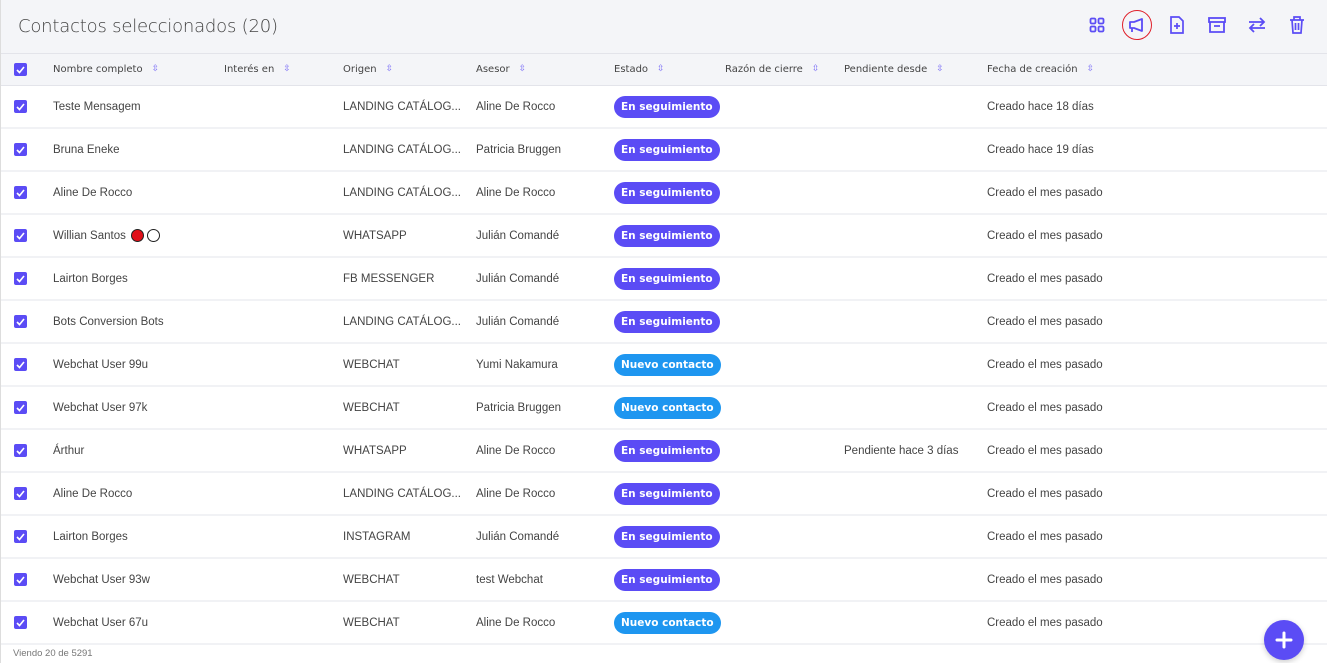 This screenshot has height=663, width=1327. I want to click on transfer-button, so click(1257, 25).